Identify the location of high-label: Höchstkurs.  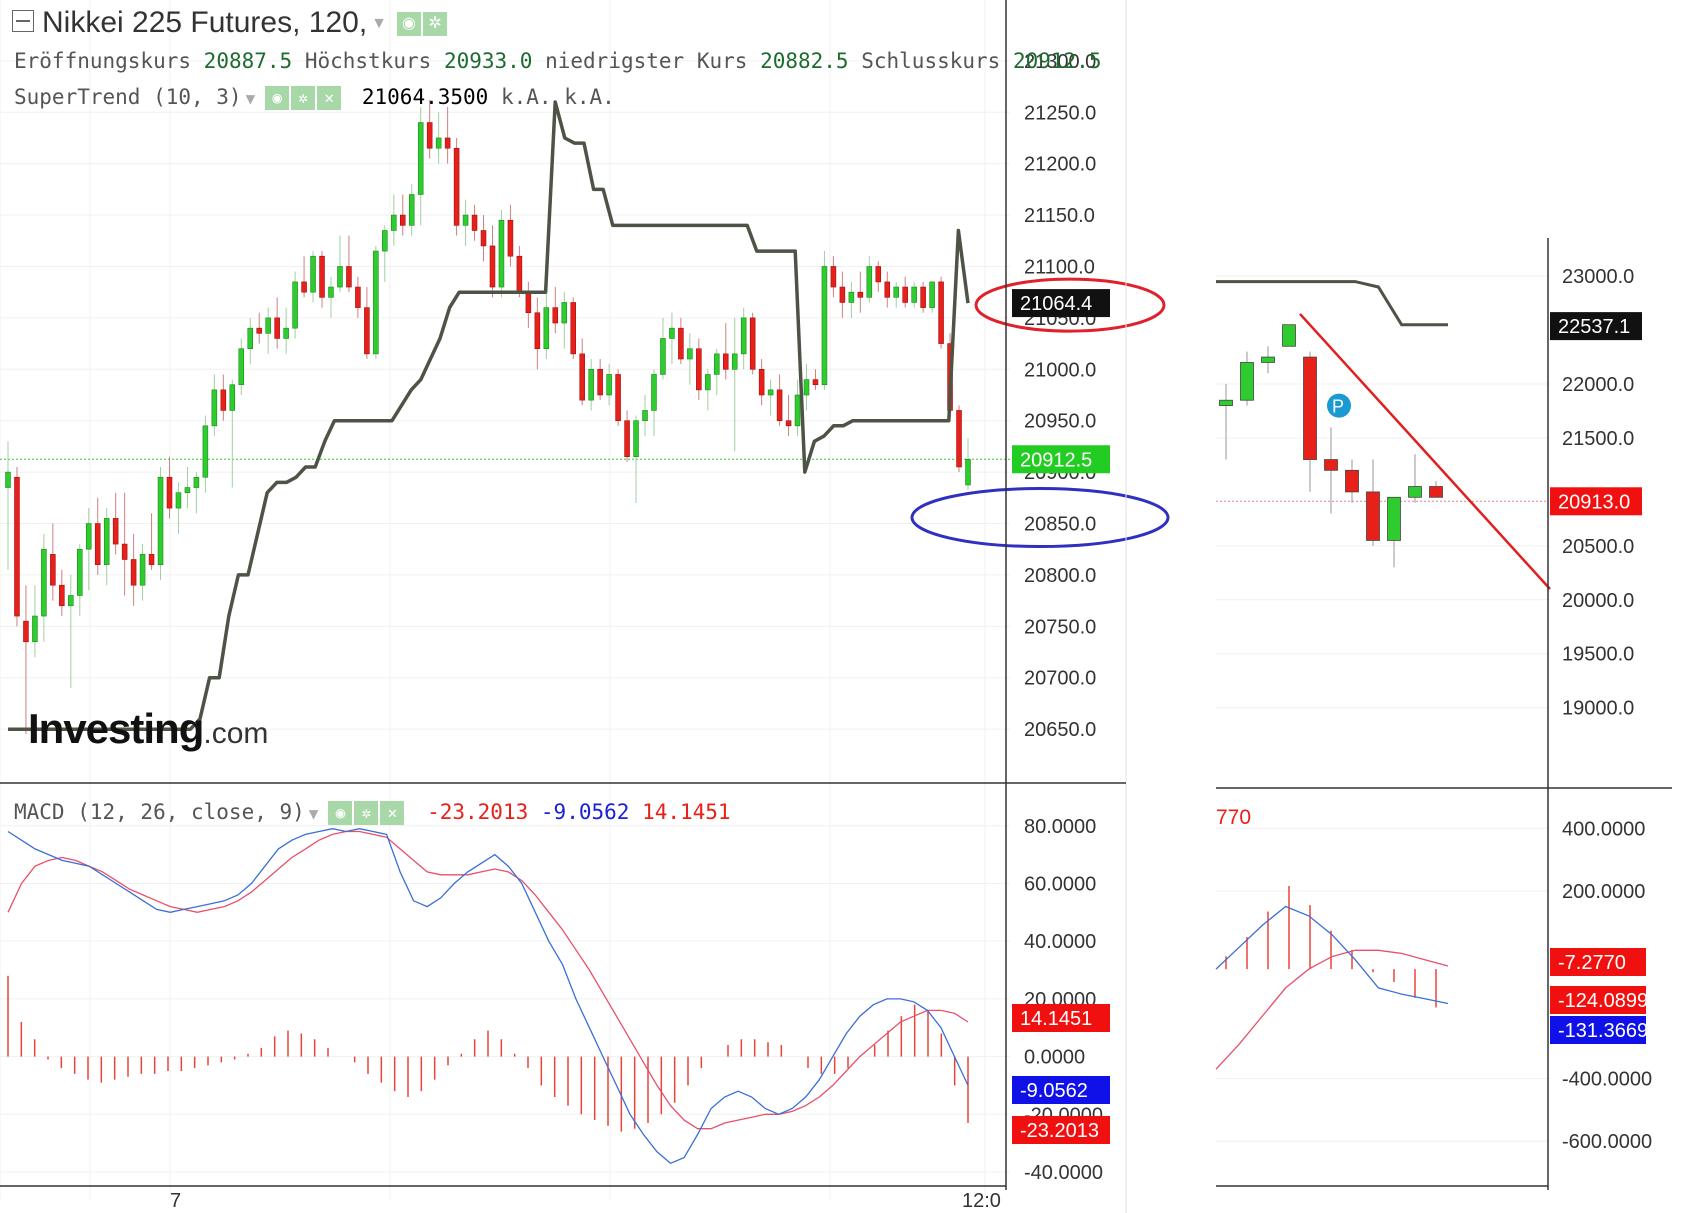
(368, 61).